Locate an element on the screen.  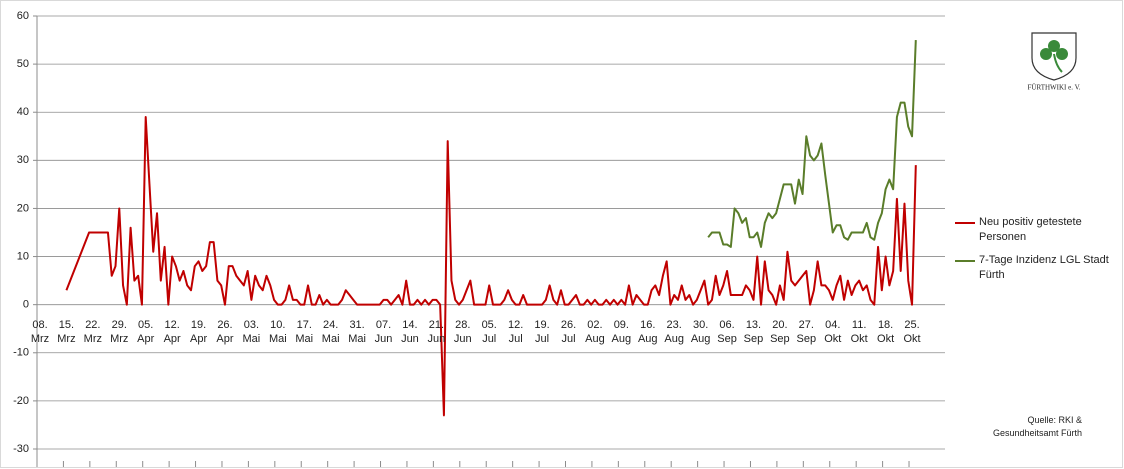
source-note: Quelle: RKI & Gesundheitsamt Fürth is located at coordinates (1037, 426).